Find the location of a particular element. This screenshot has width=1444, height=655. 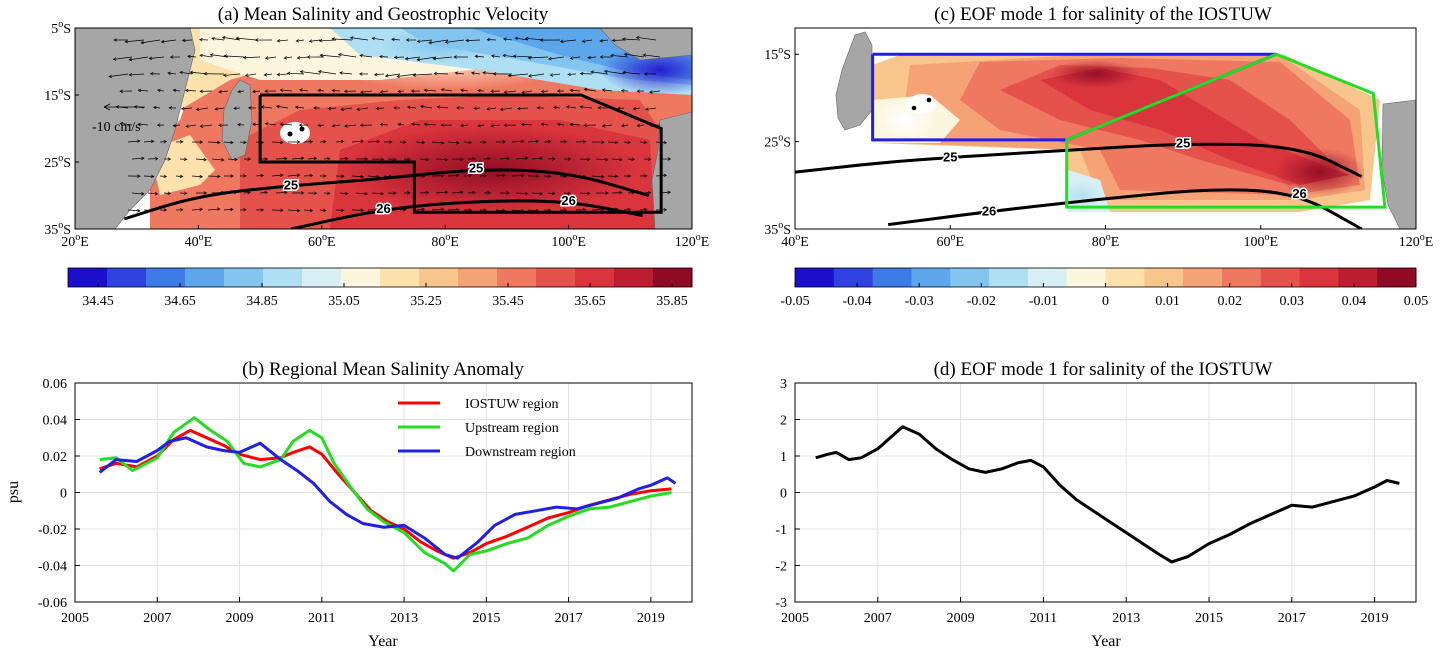

panel-c-region-boxes is located at coordinates (1129, 130).